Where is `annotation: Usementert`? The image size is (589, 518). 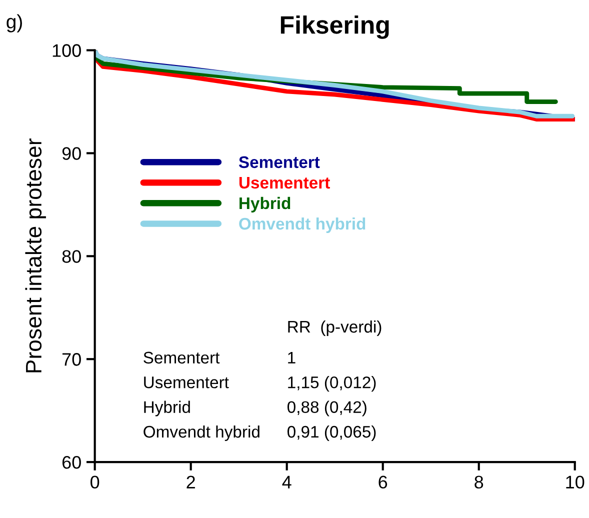 annotation: Usementert is located at coordinates (186, 382).